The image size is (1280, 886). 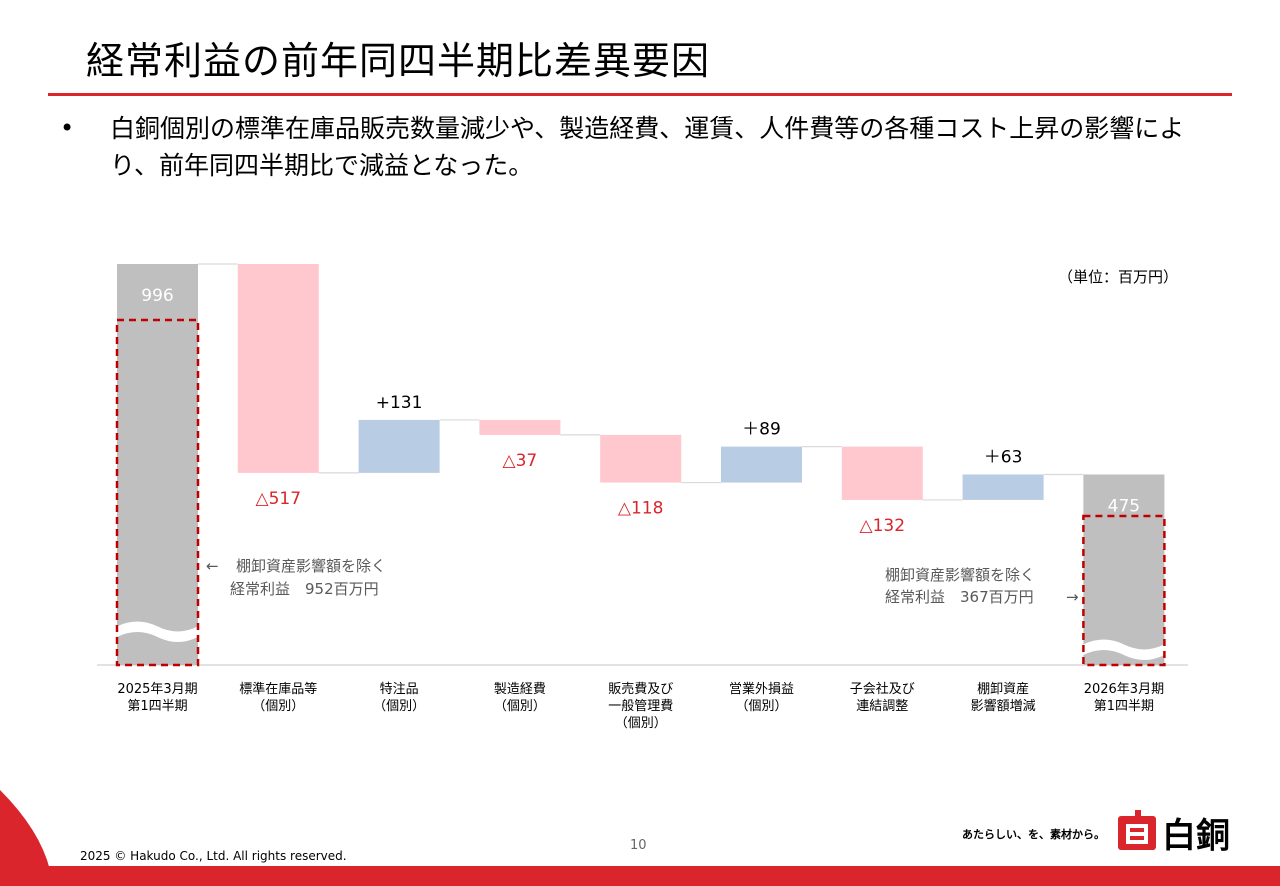 I want to click on hakudo-logo-icon, so click(x=1137, y=830).